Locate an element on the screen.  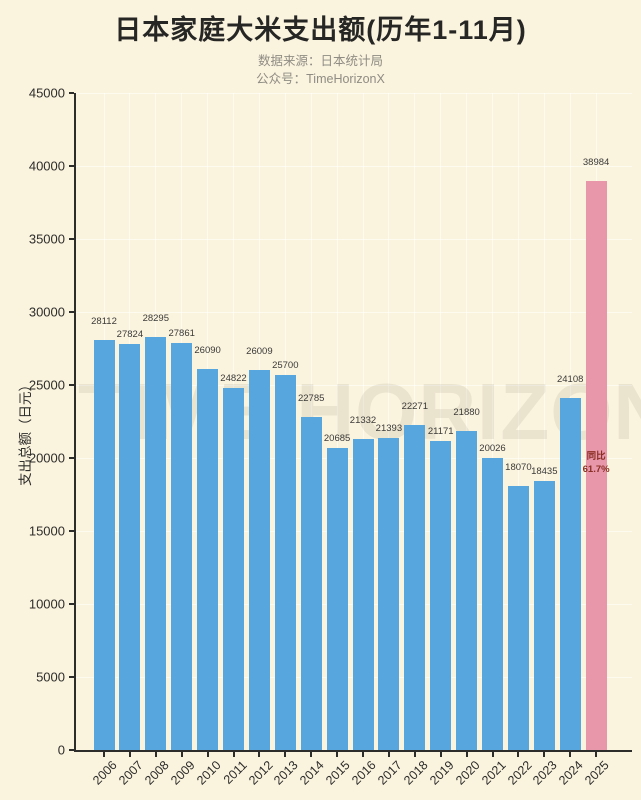
y-axis-tick-label: 35000 is located at coordinates (46, 239).